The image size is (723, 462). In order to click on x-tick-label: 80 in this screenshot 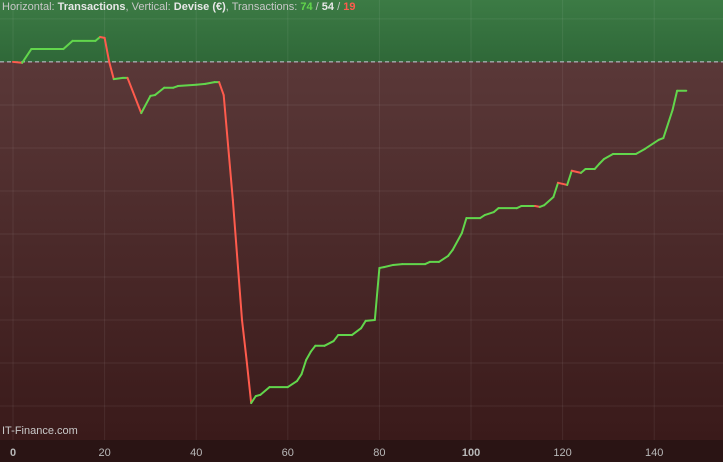, I will do `click(379, 453)`.